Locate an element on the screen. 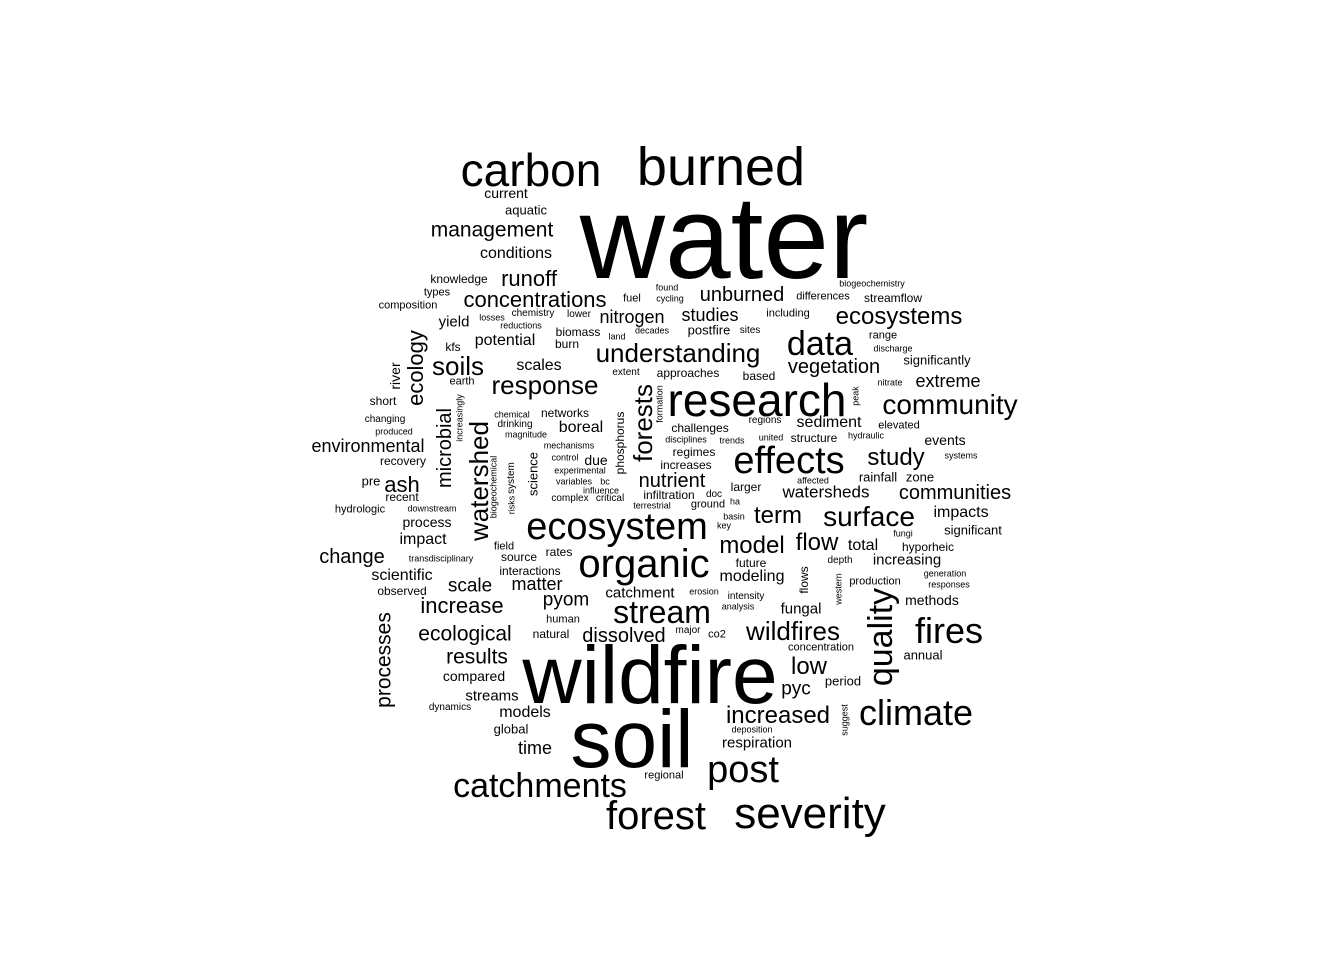  word: burn is located at coordinates (567, 344).